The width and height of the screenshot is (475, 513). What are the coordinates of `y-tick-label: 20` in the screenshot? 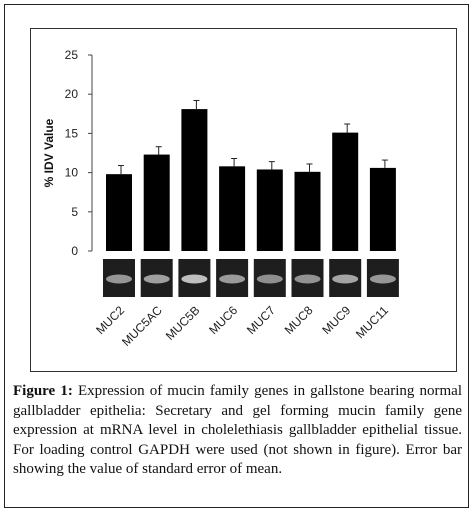 It's located at (72, 94).